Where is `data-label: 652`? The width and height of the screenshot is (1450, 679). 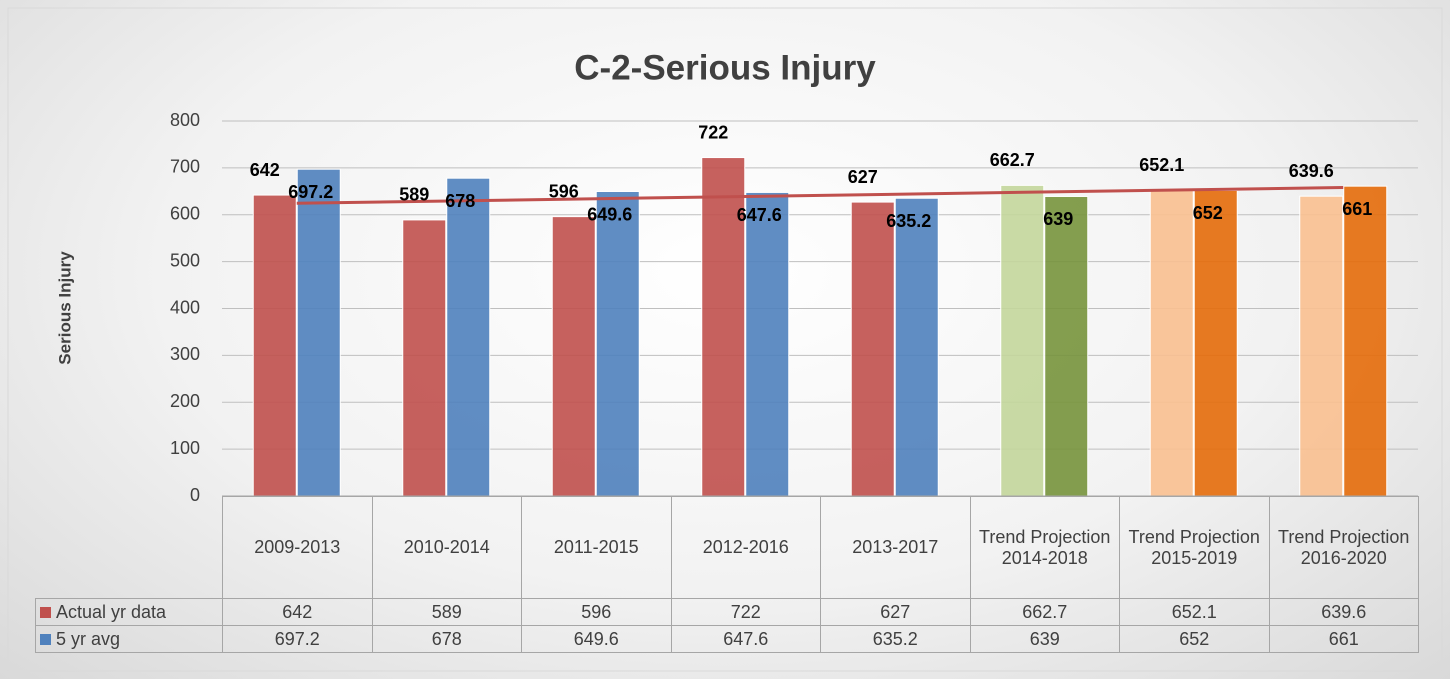
data-label: 652 is located at coordinates (1208, 213).